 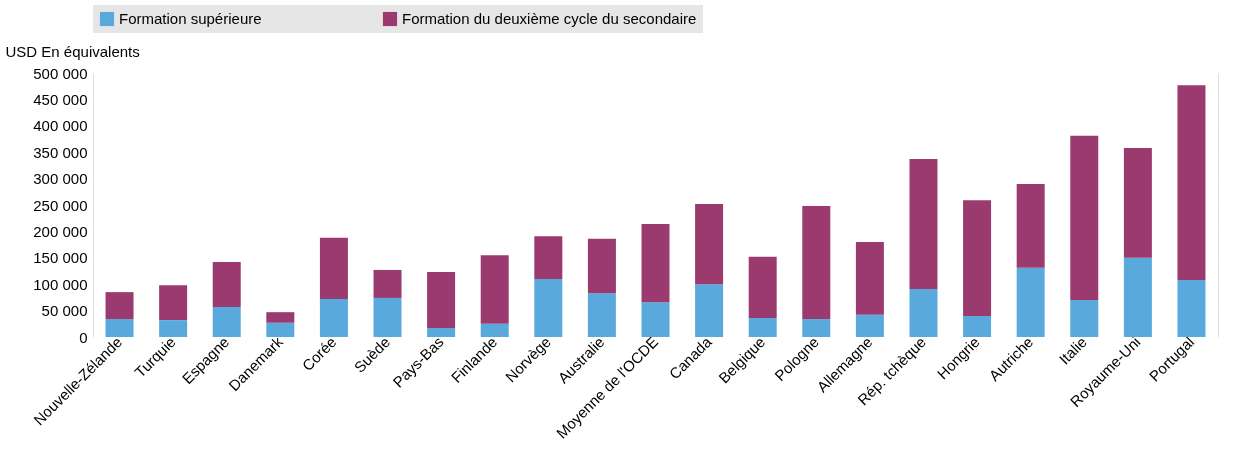 I want to click on y-tick-label: 100 000, so click(x=60, y=284).